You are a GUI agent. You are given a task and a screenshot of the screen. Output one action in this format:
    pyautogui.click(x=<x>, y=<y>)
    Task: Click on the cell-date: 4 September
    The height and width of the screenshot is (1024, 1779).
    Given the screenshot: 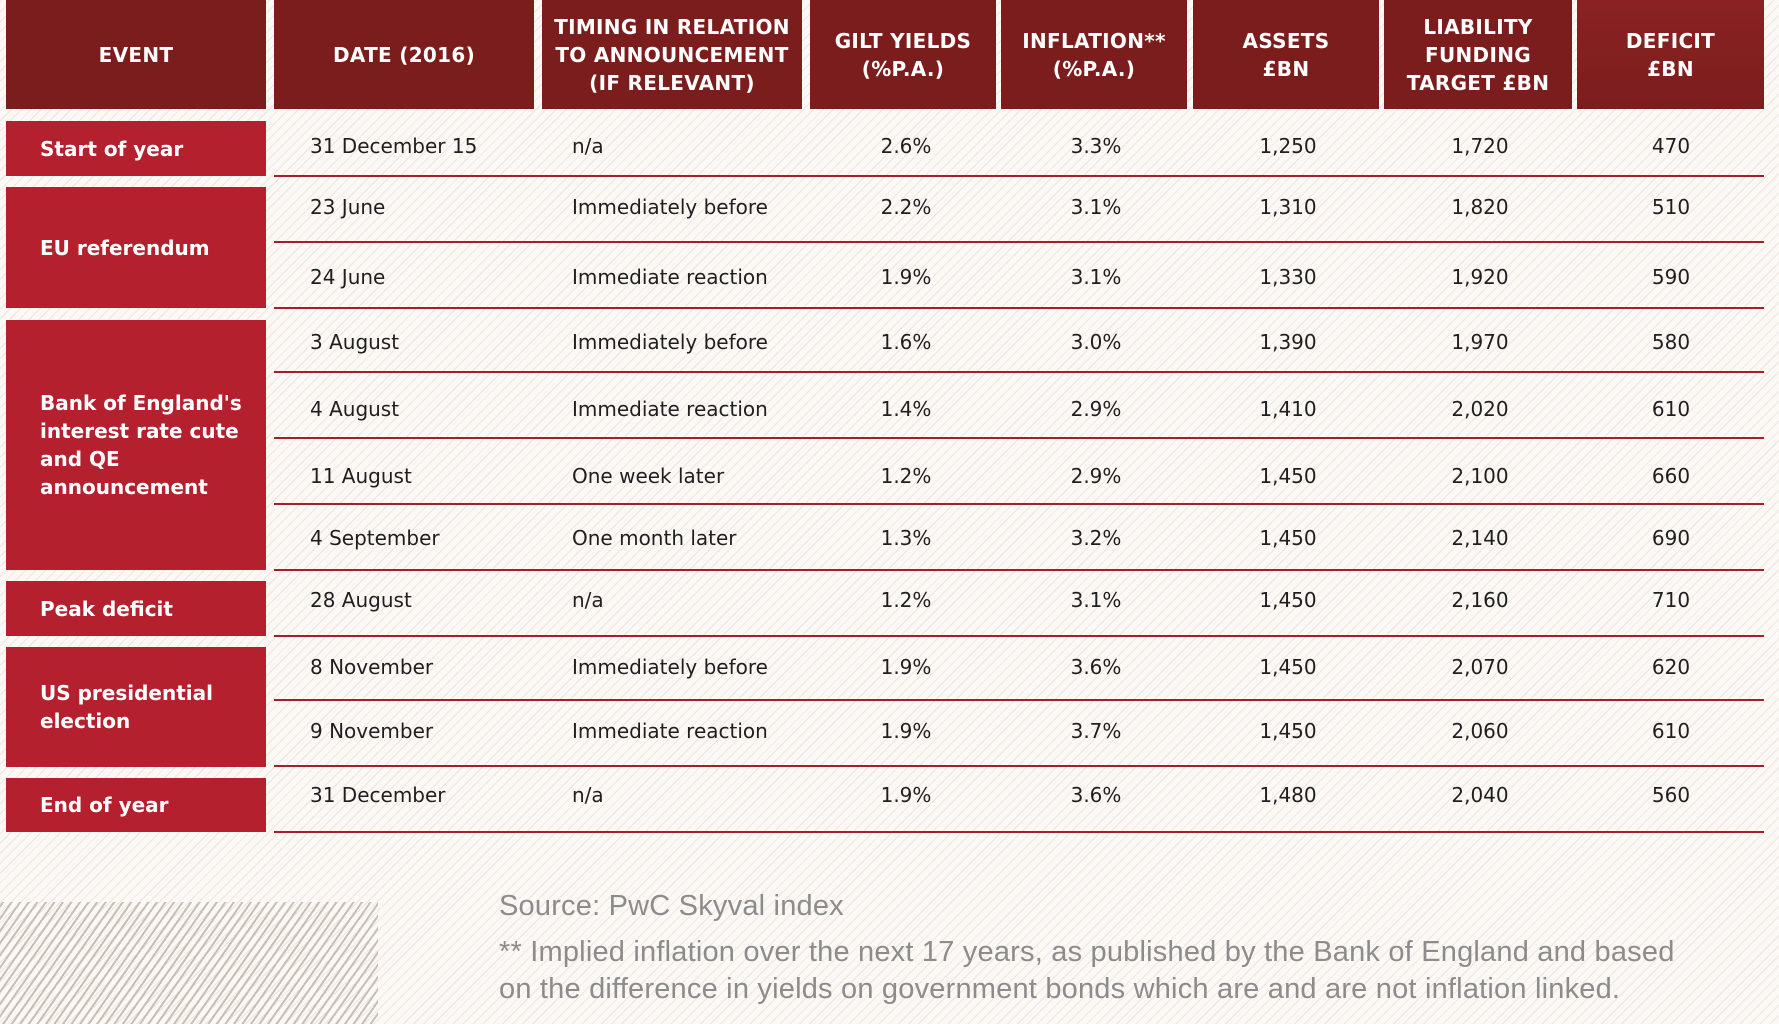 What is the action you would take?
    pyautogui.click(x=375, y=538)
    